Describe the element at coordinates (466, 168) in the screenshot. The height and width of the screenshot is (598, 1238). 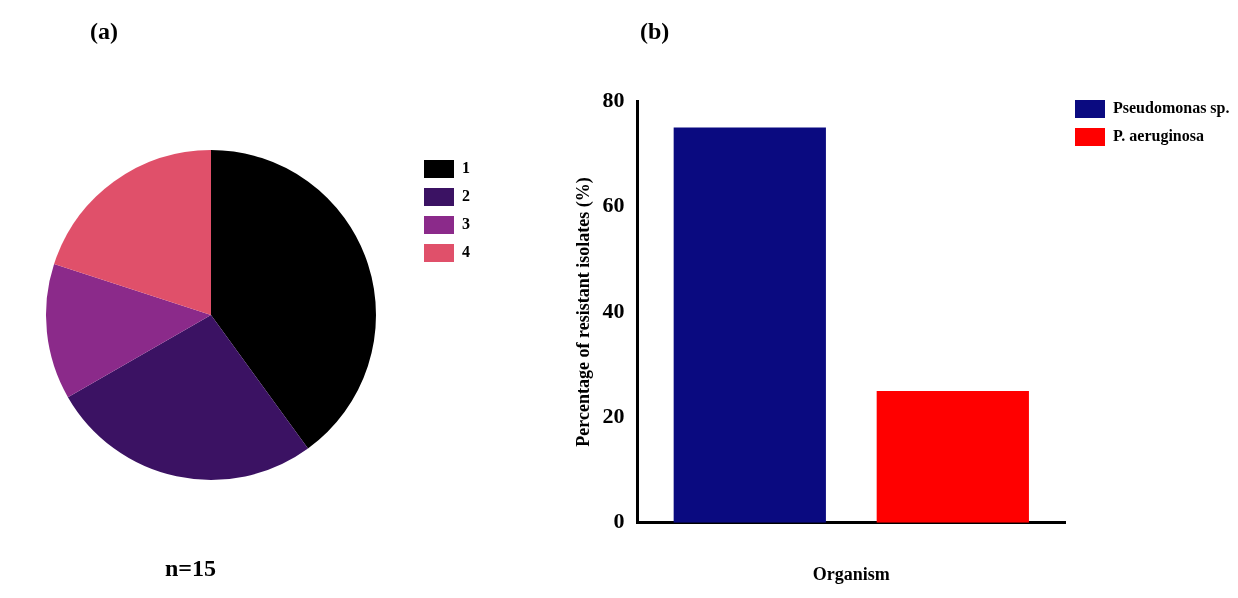
I see `legend-label: 1` at that location.